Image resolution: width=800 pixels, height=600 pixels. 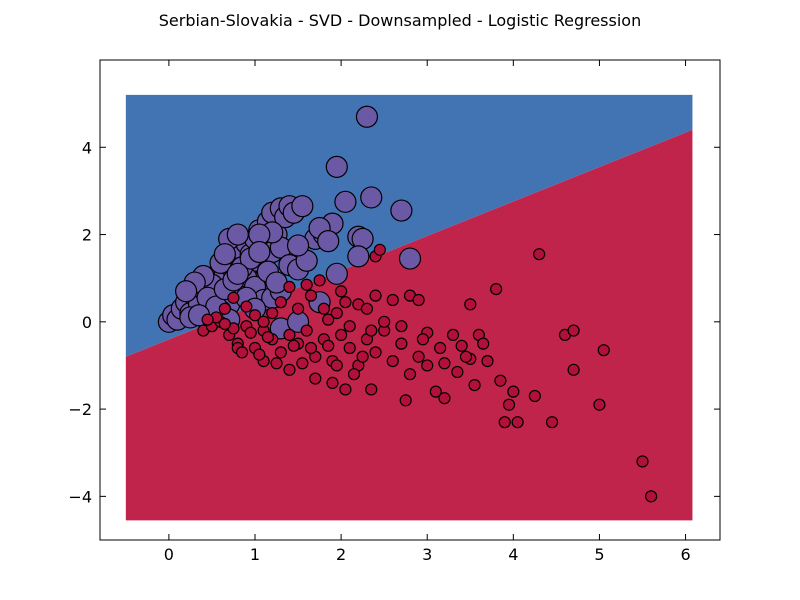 What do you see at coordinates (87, 235) in the screenshot?
I see `y-tick-label: 2` at bounding box center [87, 235].